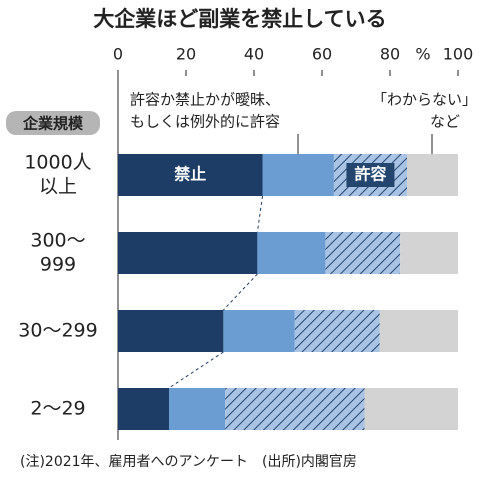  I want to click on label-box, so click(370, 175).